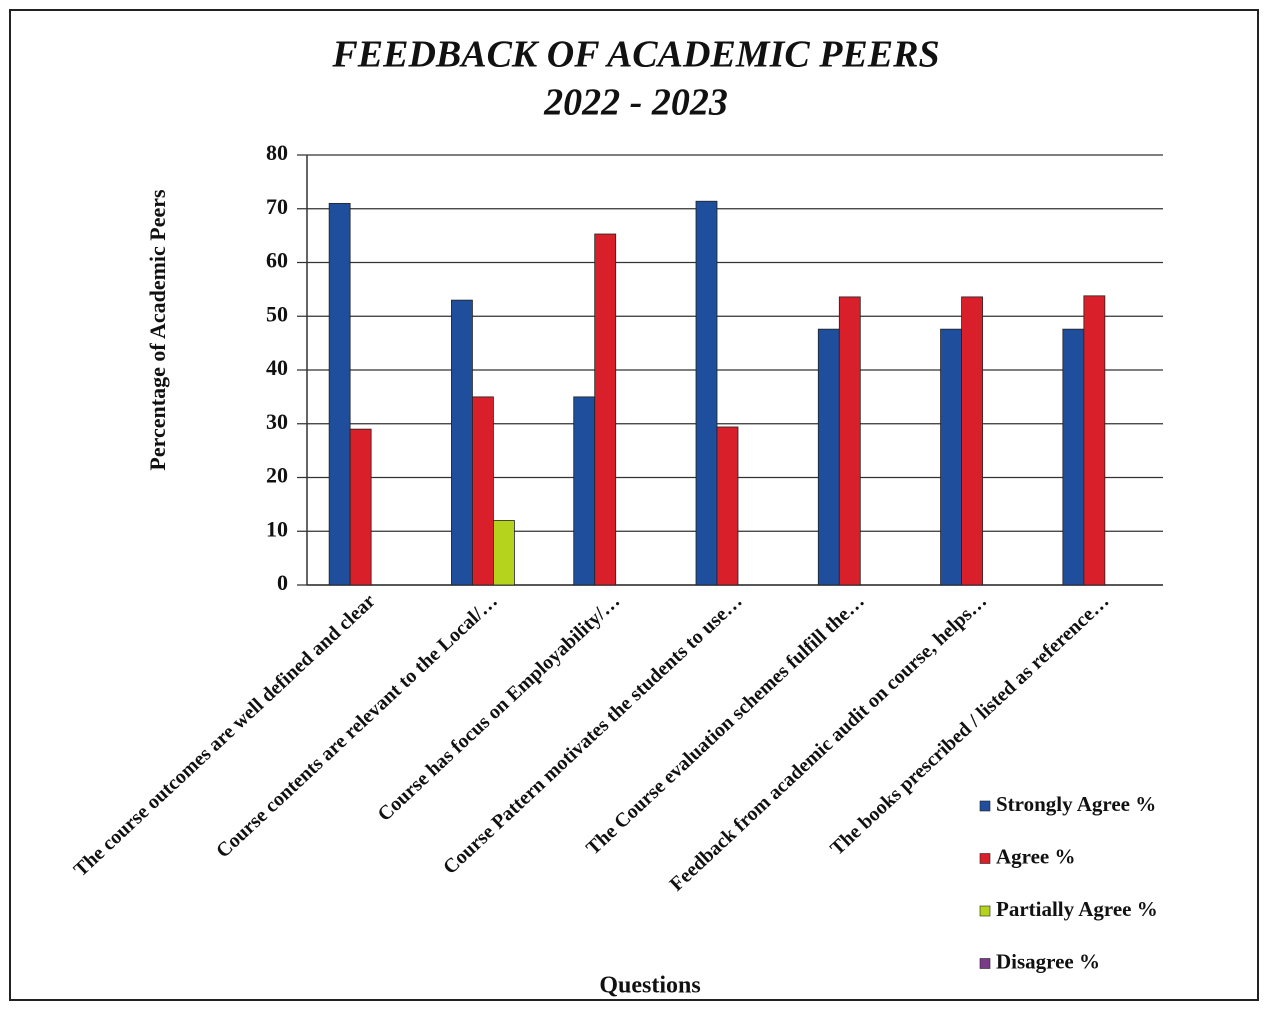  What do you see at coordinates (277, 421) in the screenshot?
I see `y-tick-label: 30` at bounding box center [277, 421].